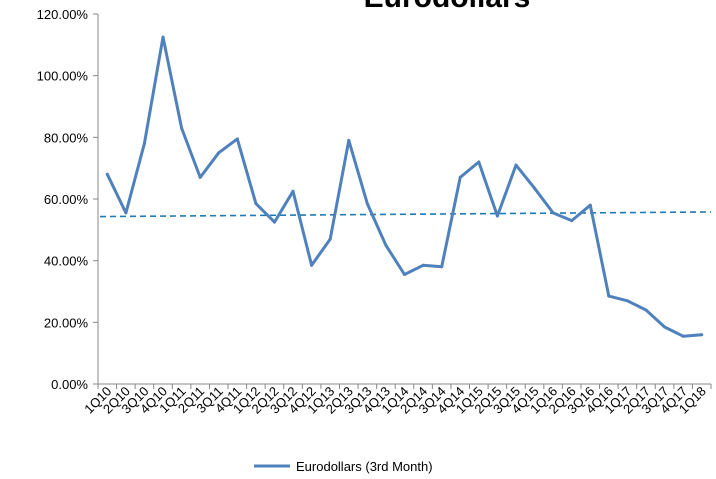  What do you see at coordinates (66, 322) in the screenshot?
I see `y-tick-label: 20.00%` at bounding box center [66, 322].